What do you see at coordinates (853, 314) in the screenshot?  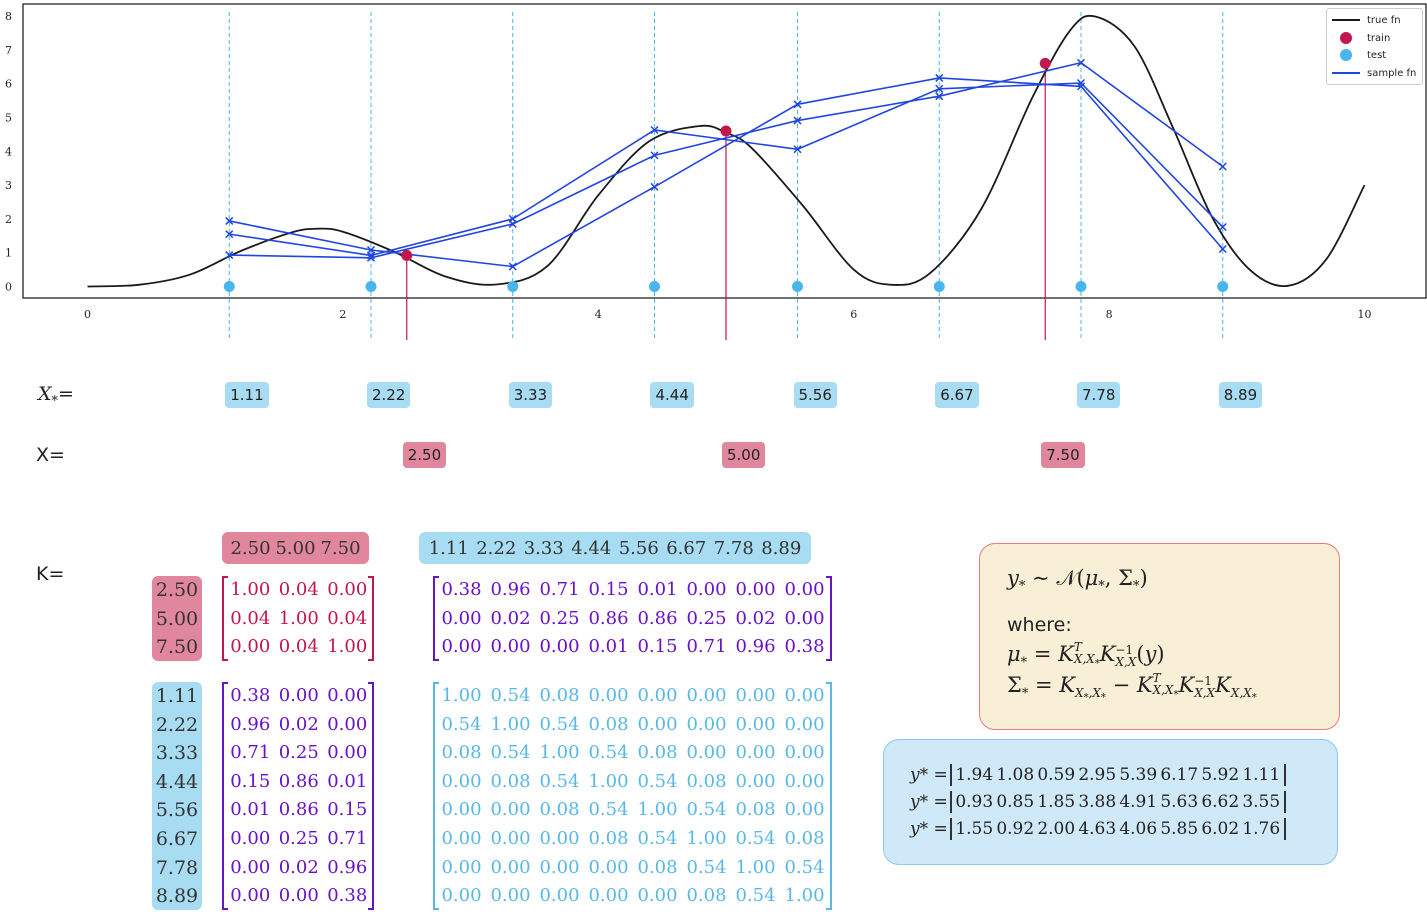 I see `x-tick-label: 6` at bounding box center [853, 314].